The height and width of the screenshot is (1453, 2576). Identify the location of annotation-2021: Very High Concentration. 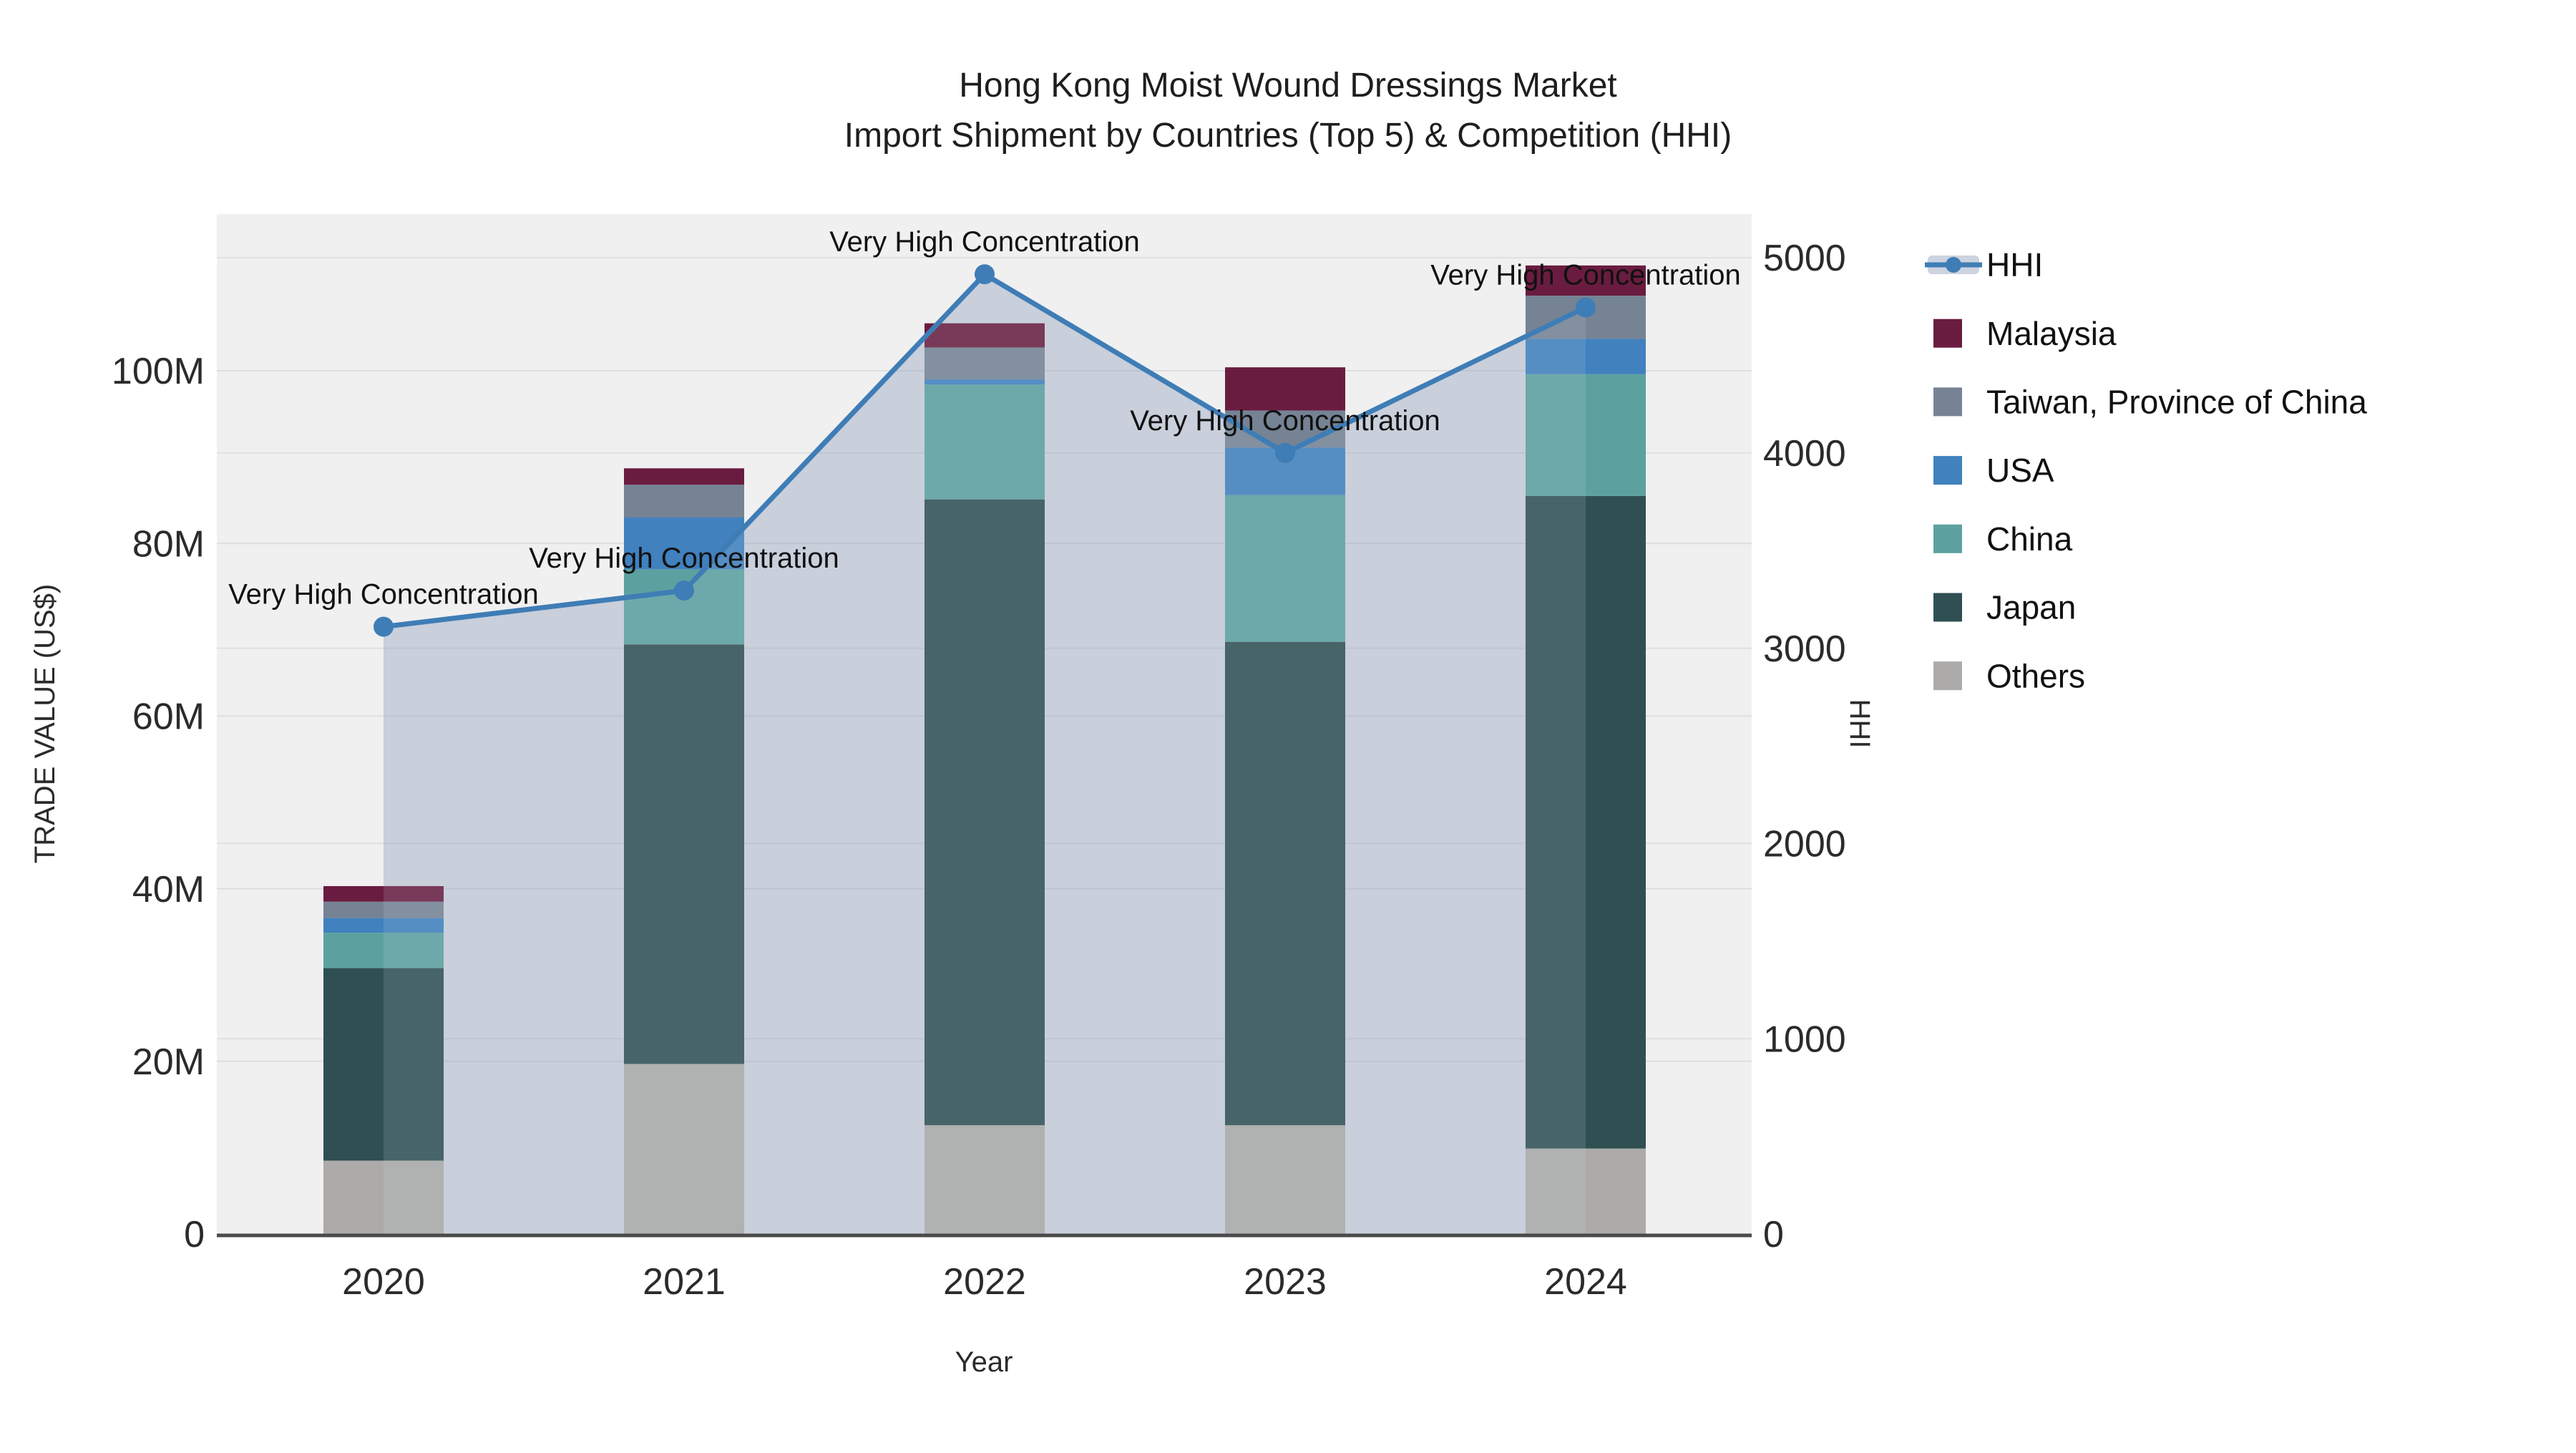
(684, 558).